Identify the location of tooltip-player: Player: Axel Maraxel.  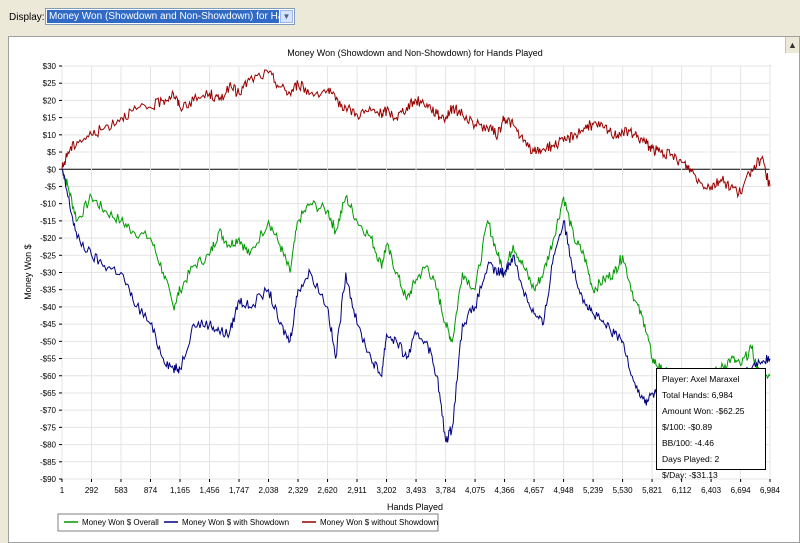
(701, 379).